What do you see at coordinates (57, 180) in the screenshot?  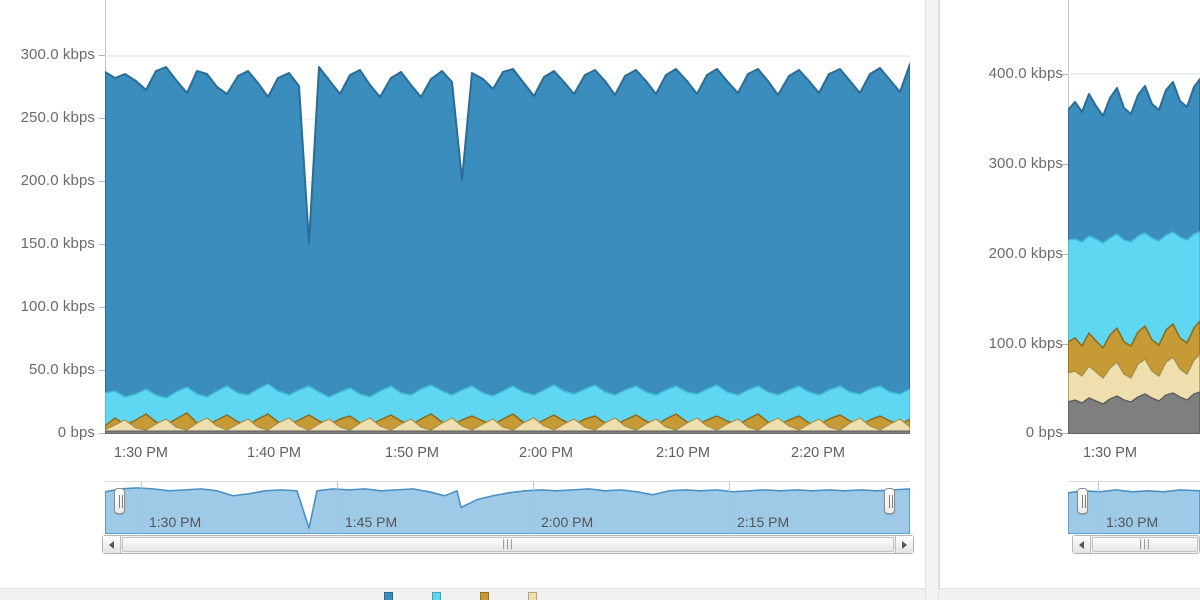 I see `y-axis-label-200: 200.0 kbps` at bounding box center [57, 180].